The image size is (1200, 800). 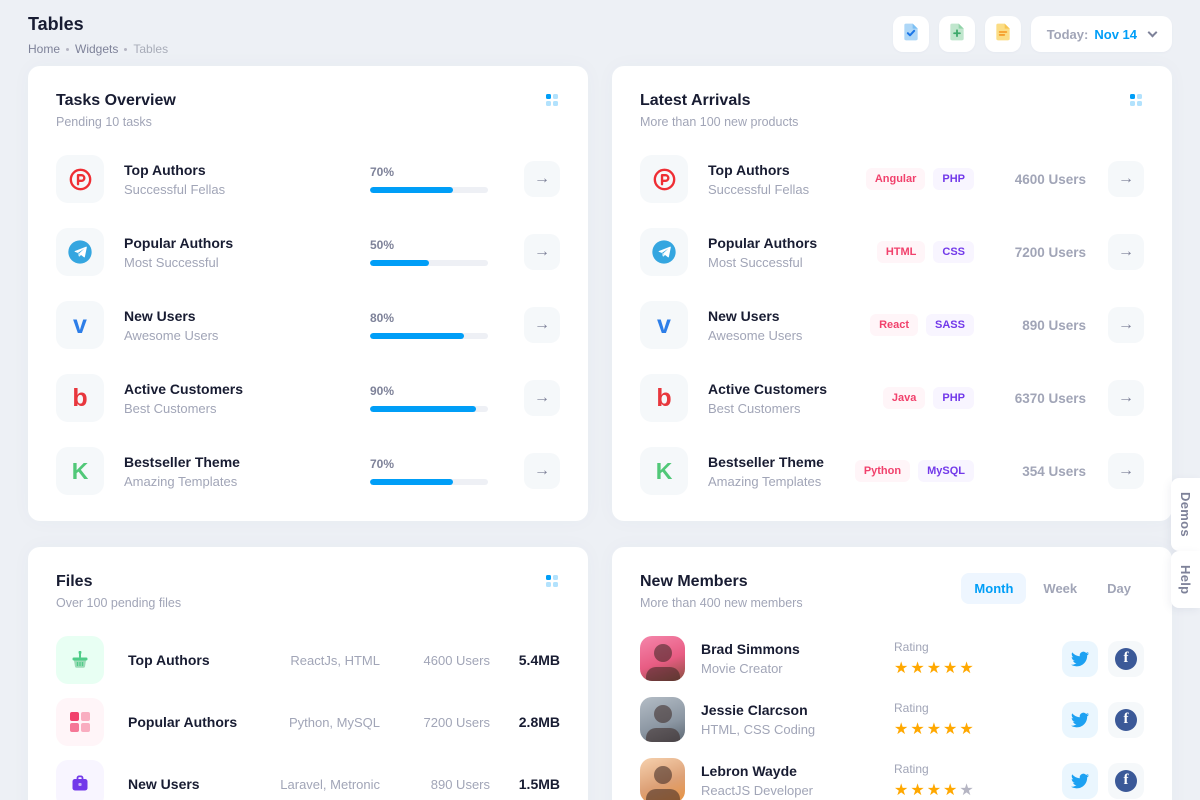 I want to click on tab-week: Week, so click(x=1060, y=588).